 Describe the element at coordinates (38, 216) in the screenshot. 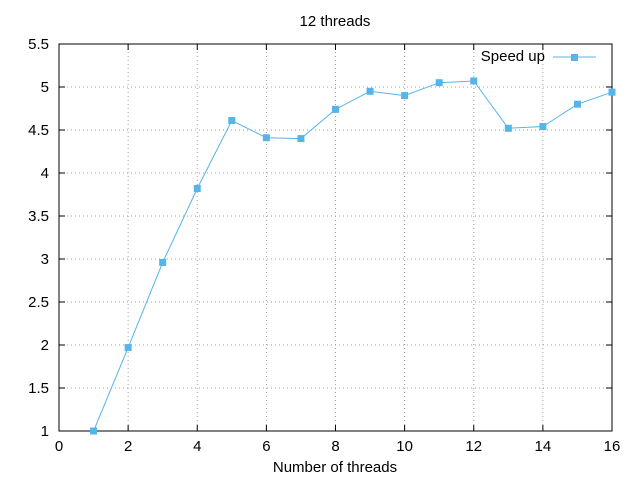

I see `y-tick-label: 3.5` at that location.